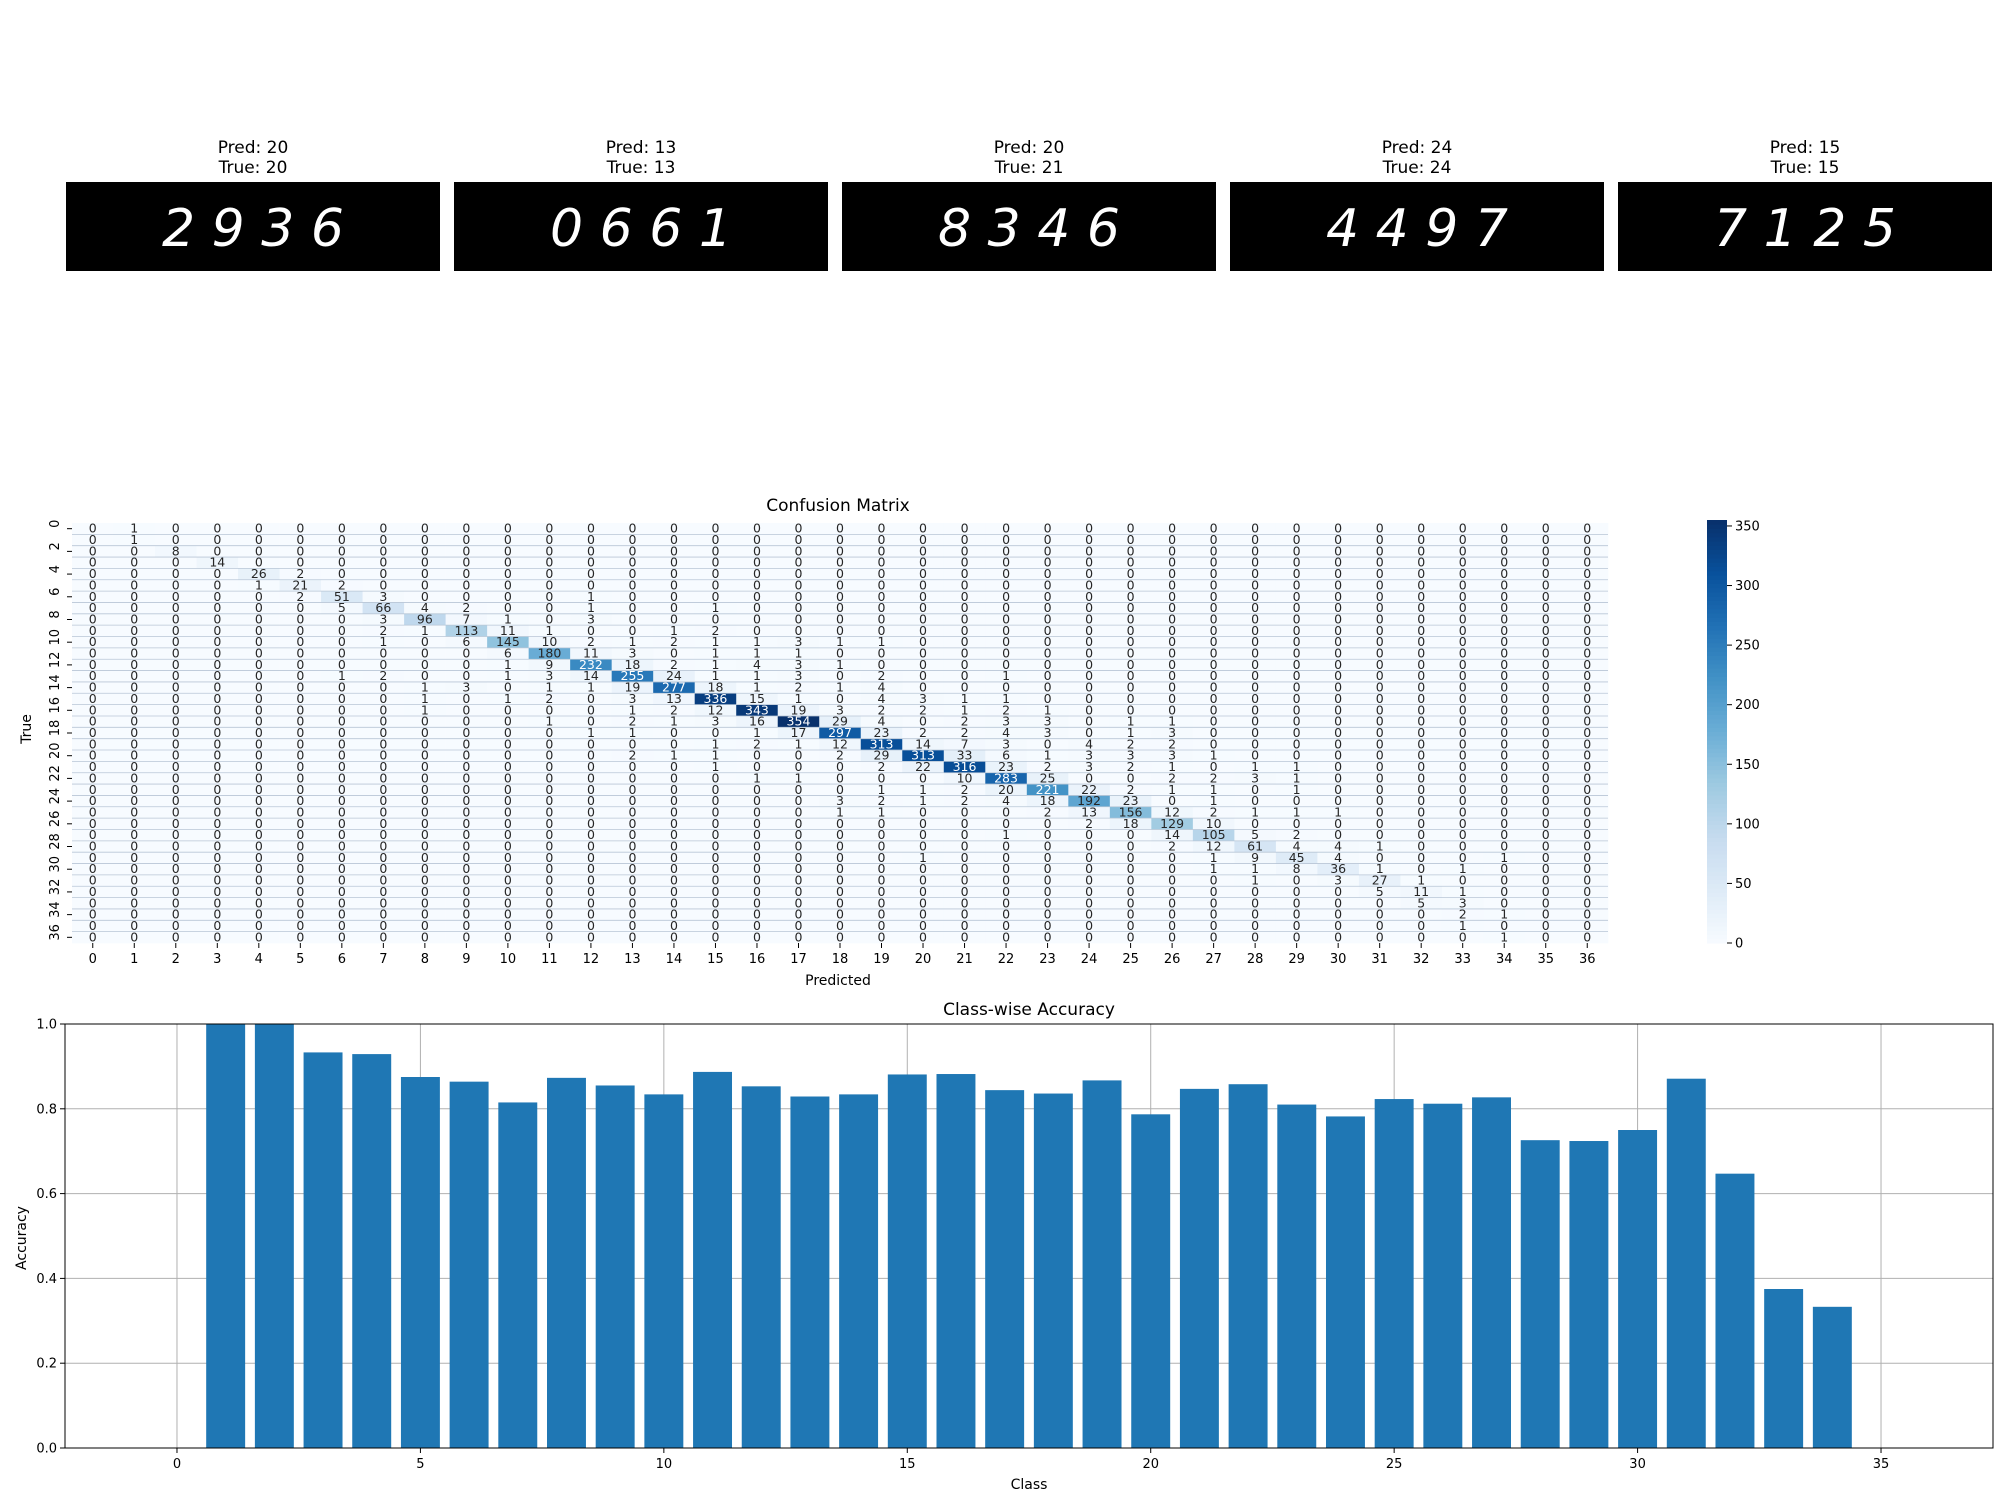 This screenshot has width=2000, height=1500. I want to click on heatmap-cell-label: 3, so click(1255, 777).